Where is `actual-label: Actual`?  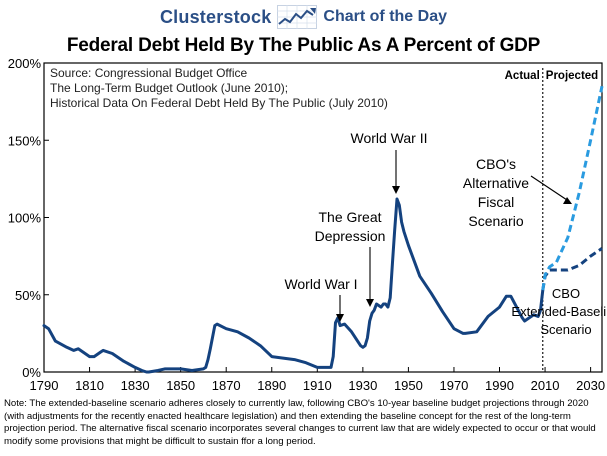
actual-label: Actual is located at coordinates (522, 76).